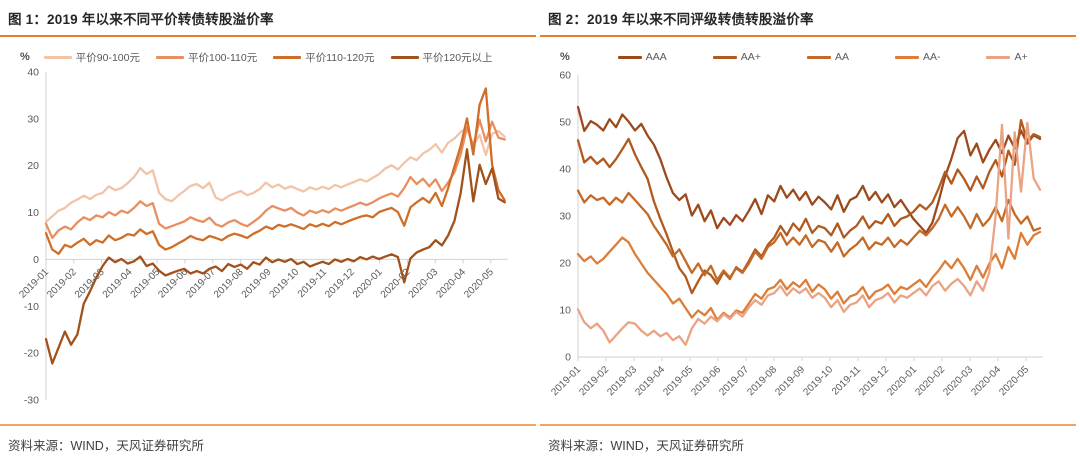  What do you see at coordinates (106, 446) in the screenshot?
I see `figure-1-source: 资料来源：WIND，天风证券研究所` at bounding box center [106, 446].